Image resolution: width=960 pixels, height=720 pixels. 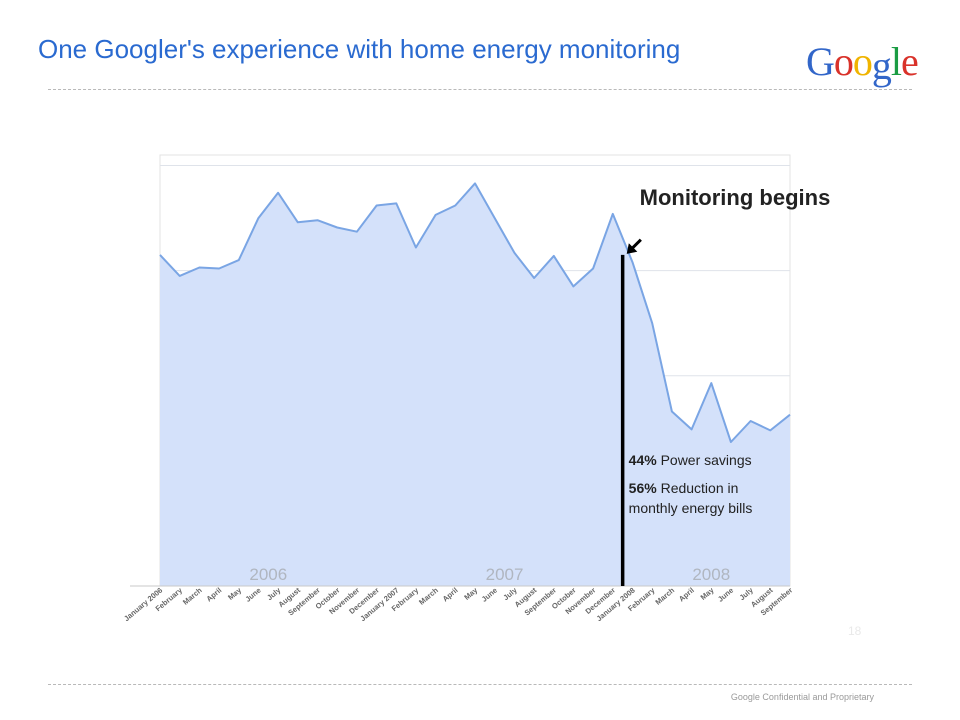 What do you see at coordinates (711, 574) in the screenshot?
I see `year-label: 2008` at bounding box center [711, 574].